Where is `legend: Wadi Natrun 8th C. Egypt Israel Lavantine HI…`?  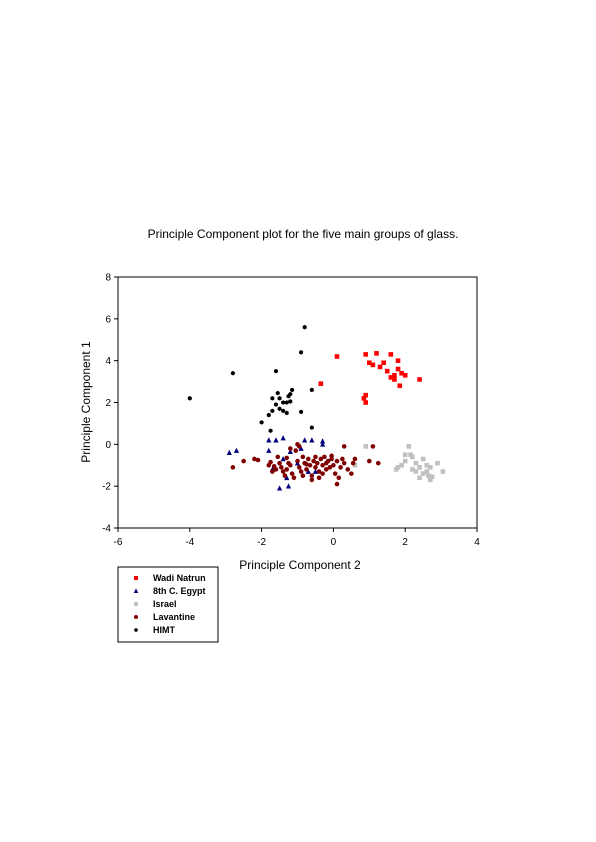
legend: Wadi Natrun 8th C. Egypt Israel Lavantine HI… is located at coordinates (168, 604).